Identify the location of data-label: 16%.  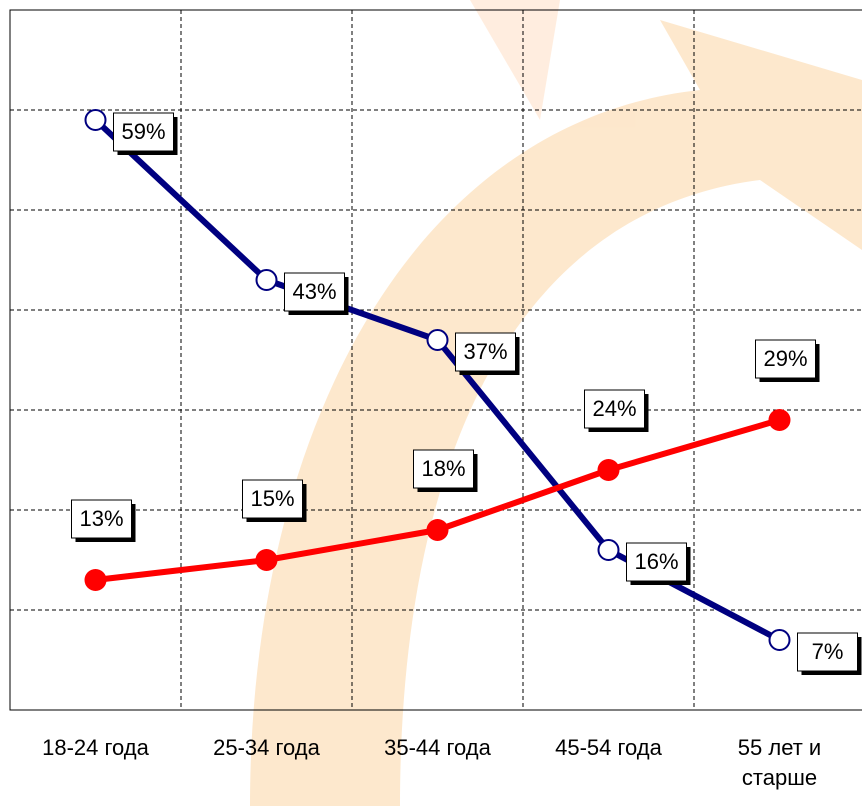
(656, 561).